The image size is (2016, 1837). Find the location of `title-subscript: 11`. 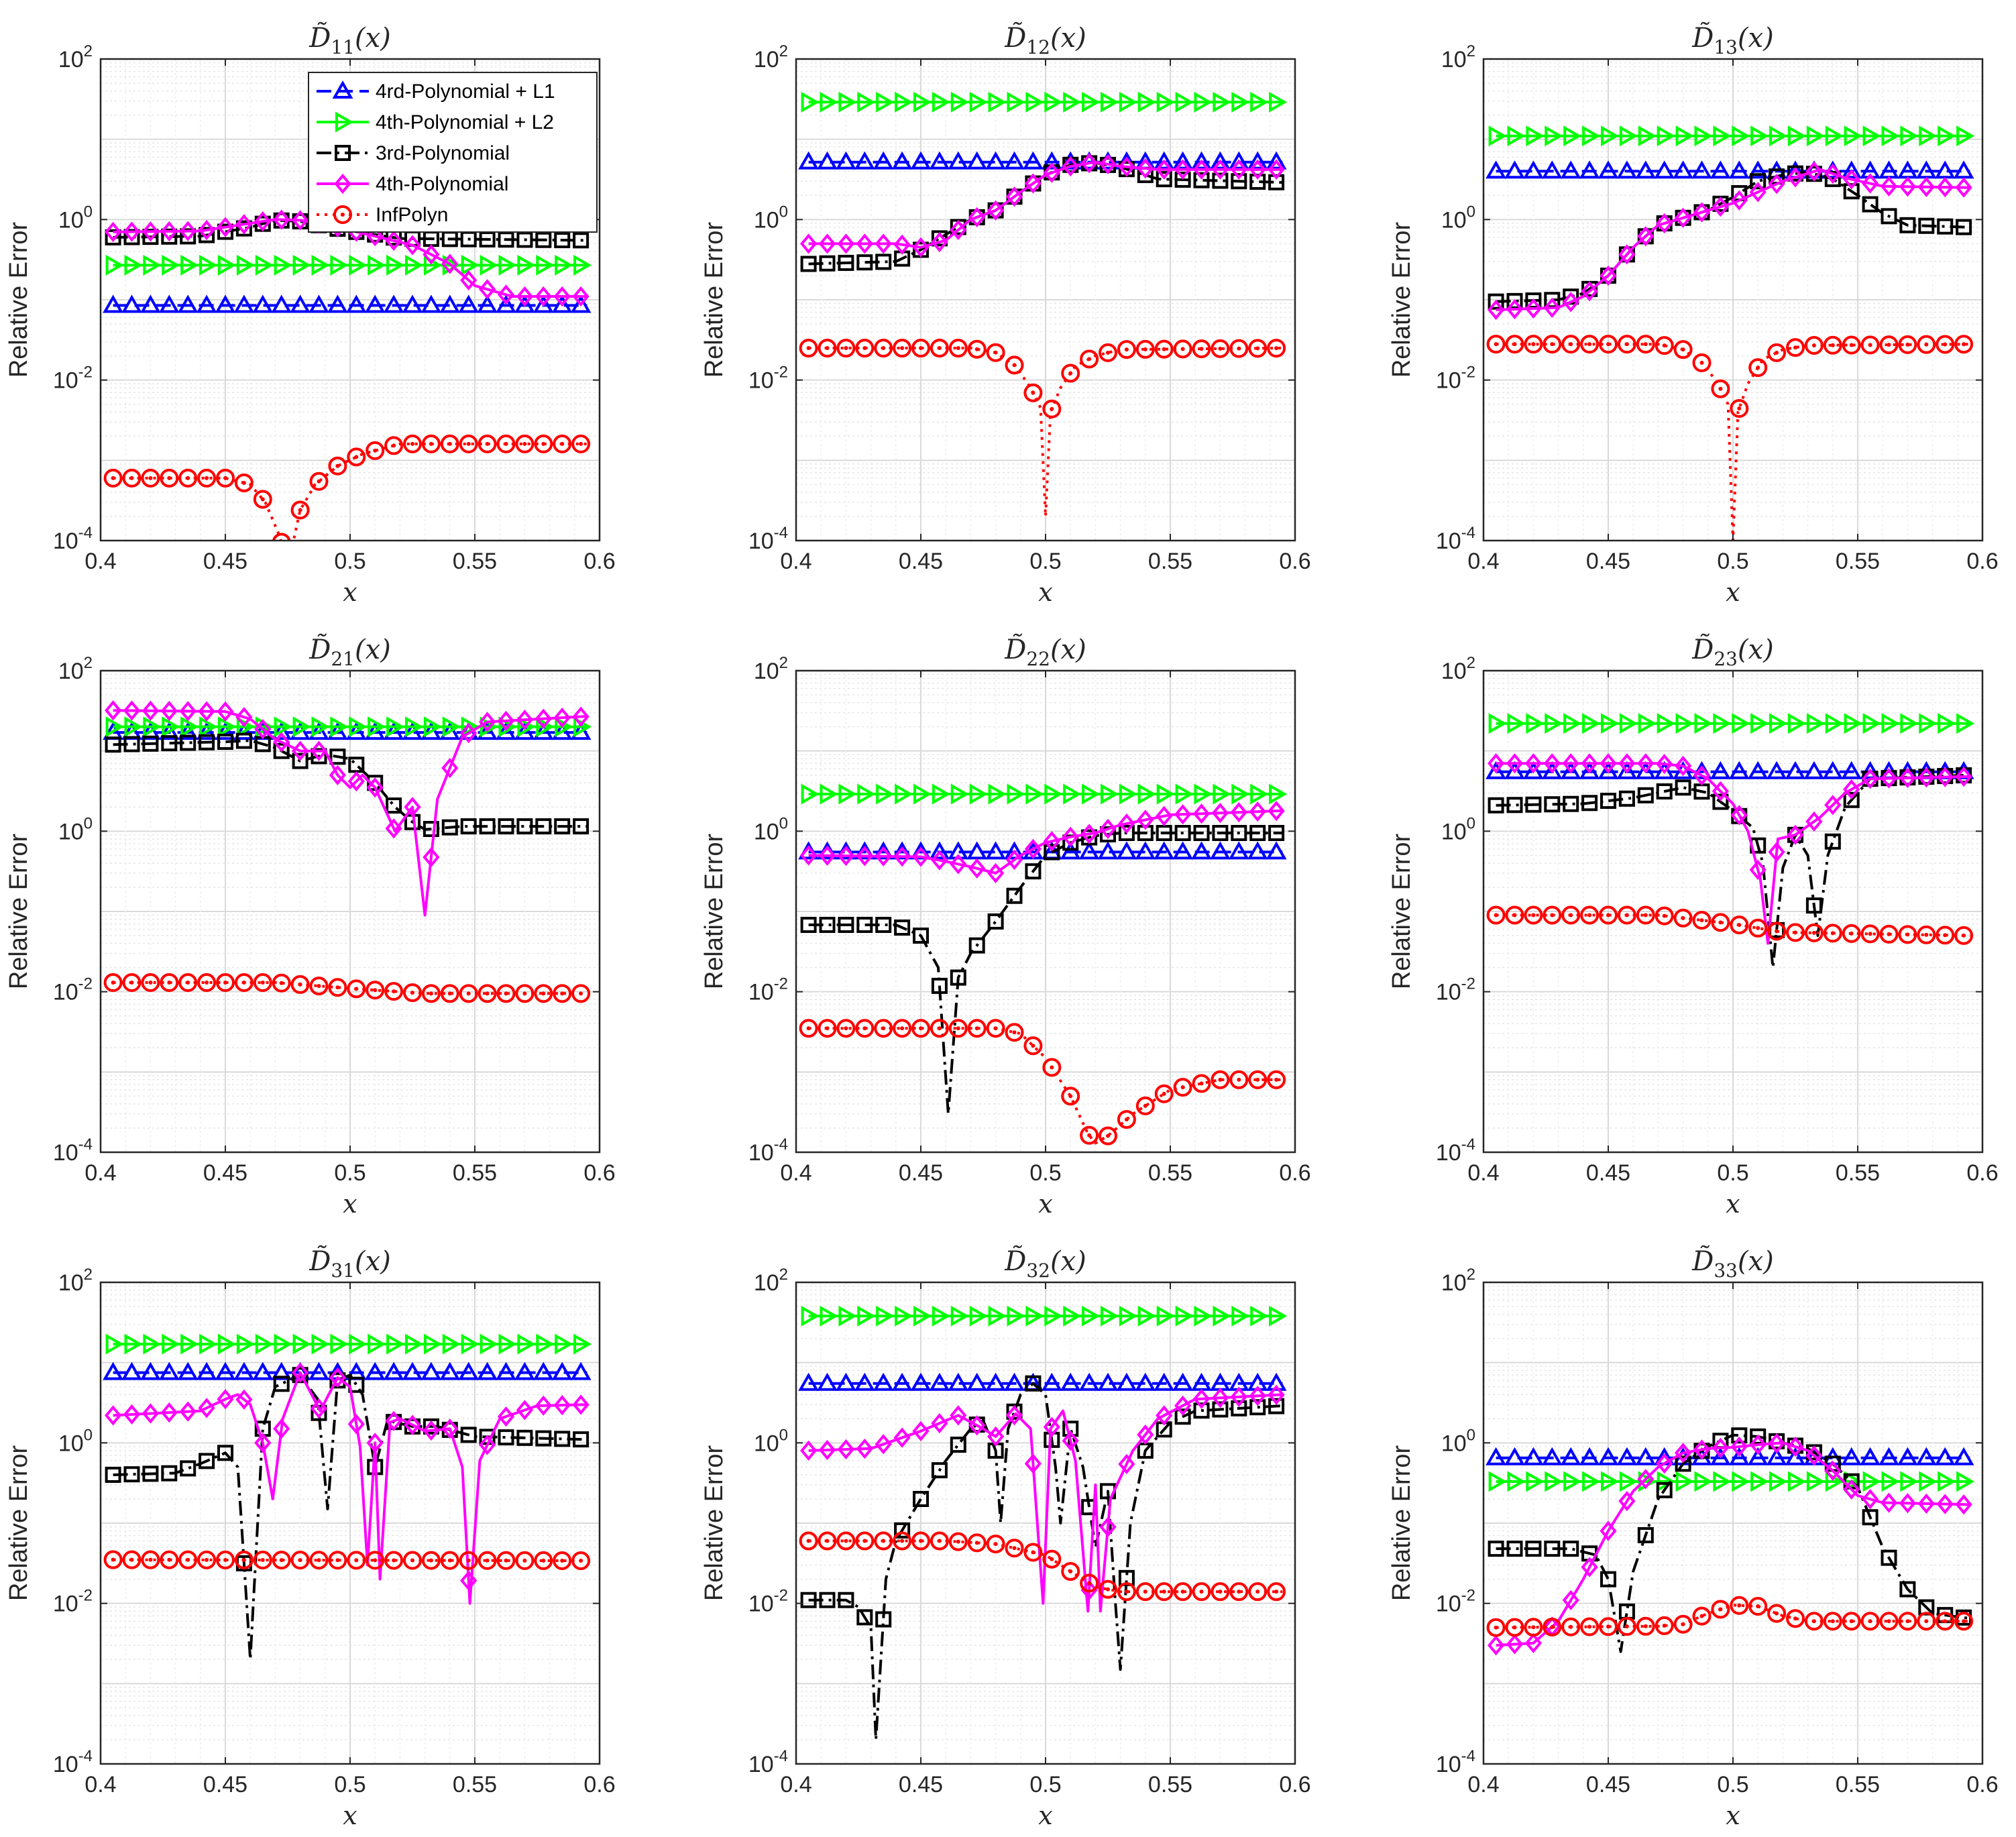

title-subscript: 11 is located at coordinates (343, 47).